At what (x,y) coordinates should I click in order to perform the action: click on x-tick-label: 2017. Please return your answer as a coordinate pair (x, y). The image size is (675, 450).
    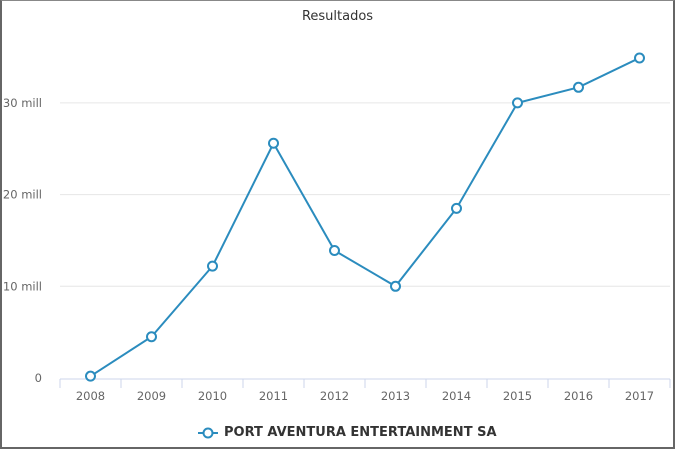
    Looking at the image, I should click on (639, 396).